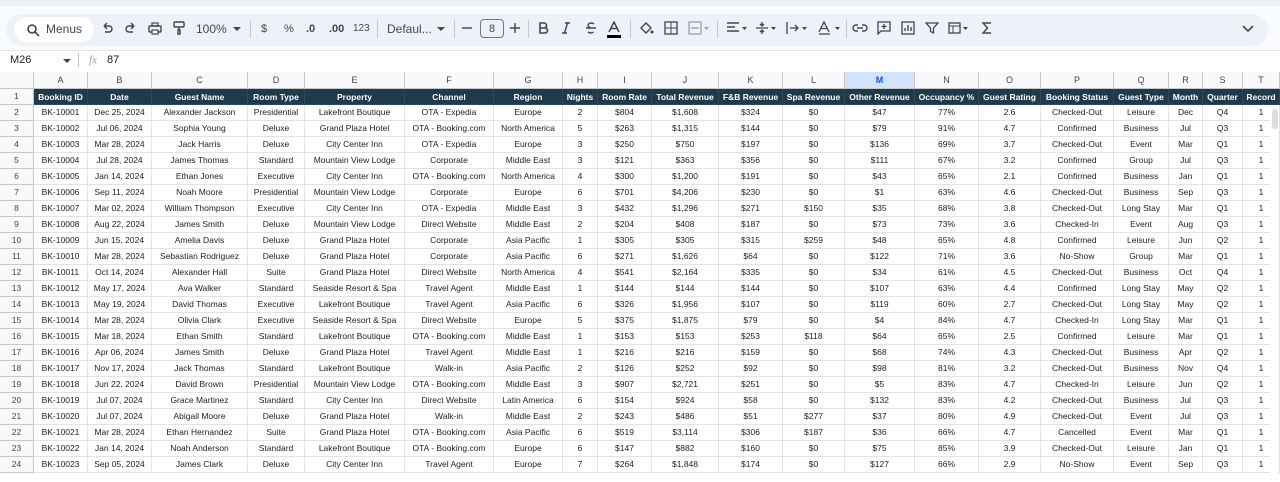  I want to click on data-cell: $277, so click(814, 417).